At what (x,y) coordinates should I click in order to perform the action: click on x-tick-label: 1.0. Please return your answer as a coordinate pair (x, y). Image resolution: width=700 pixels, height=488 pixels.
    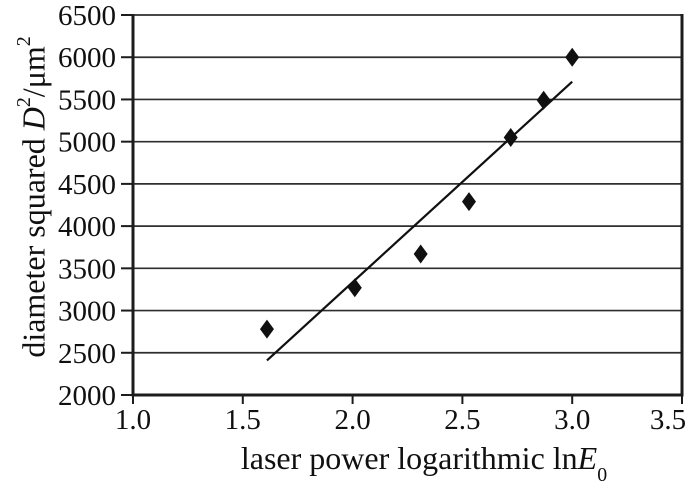
    Looking at the image, I should click on (133, 420).